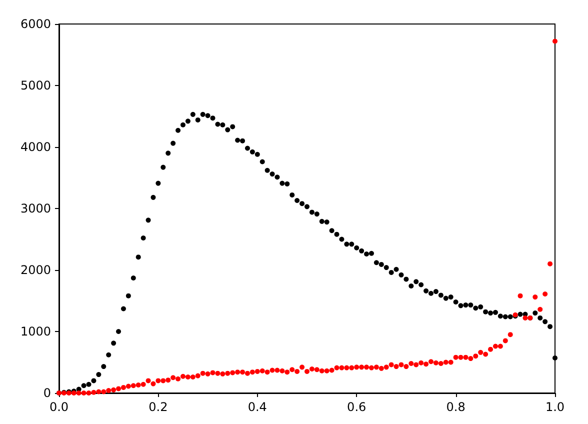 The image size is (588, 424). I want to click on x-tick-label: 0.8, so click(456, 407).